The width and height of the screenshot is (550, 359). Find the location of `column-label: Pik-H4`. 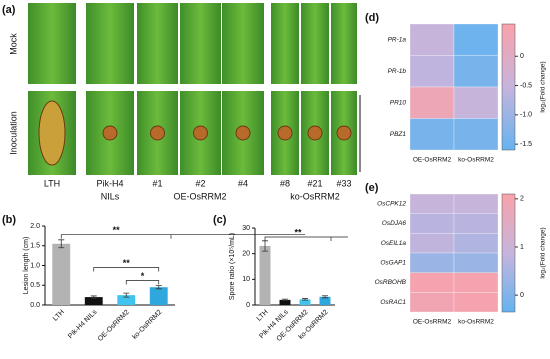

column-label: Pik-H4 is located at coordinates (109, 183).